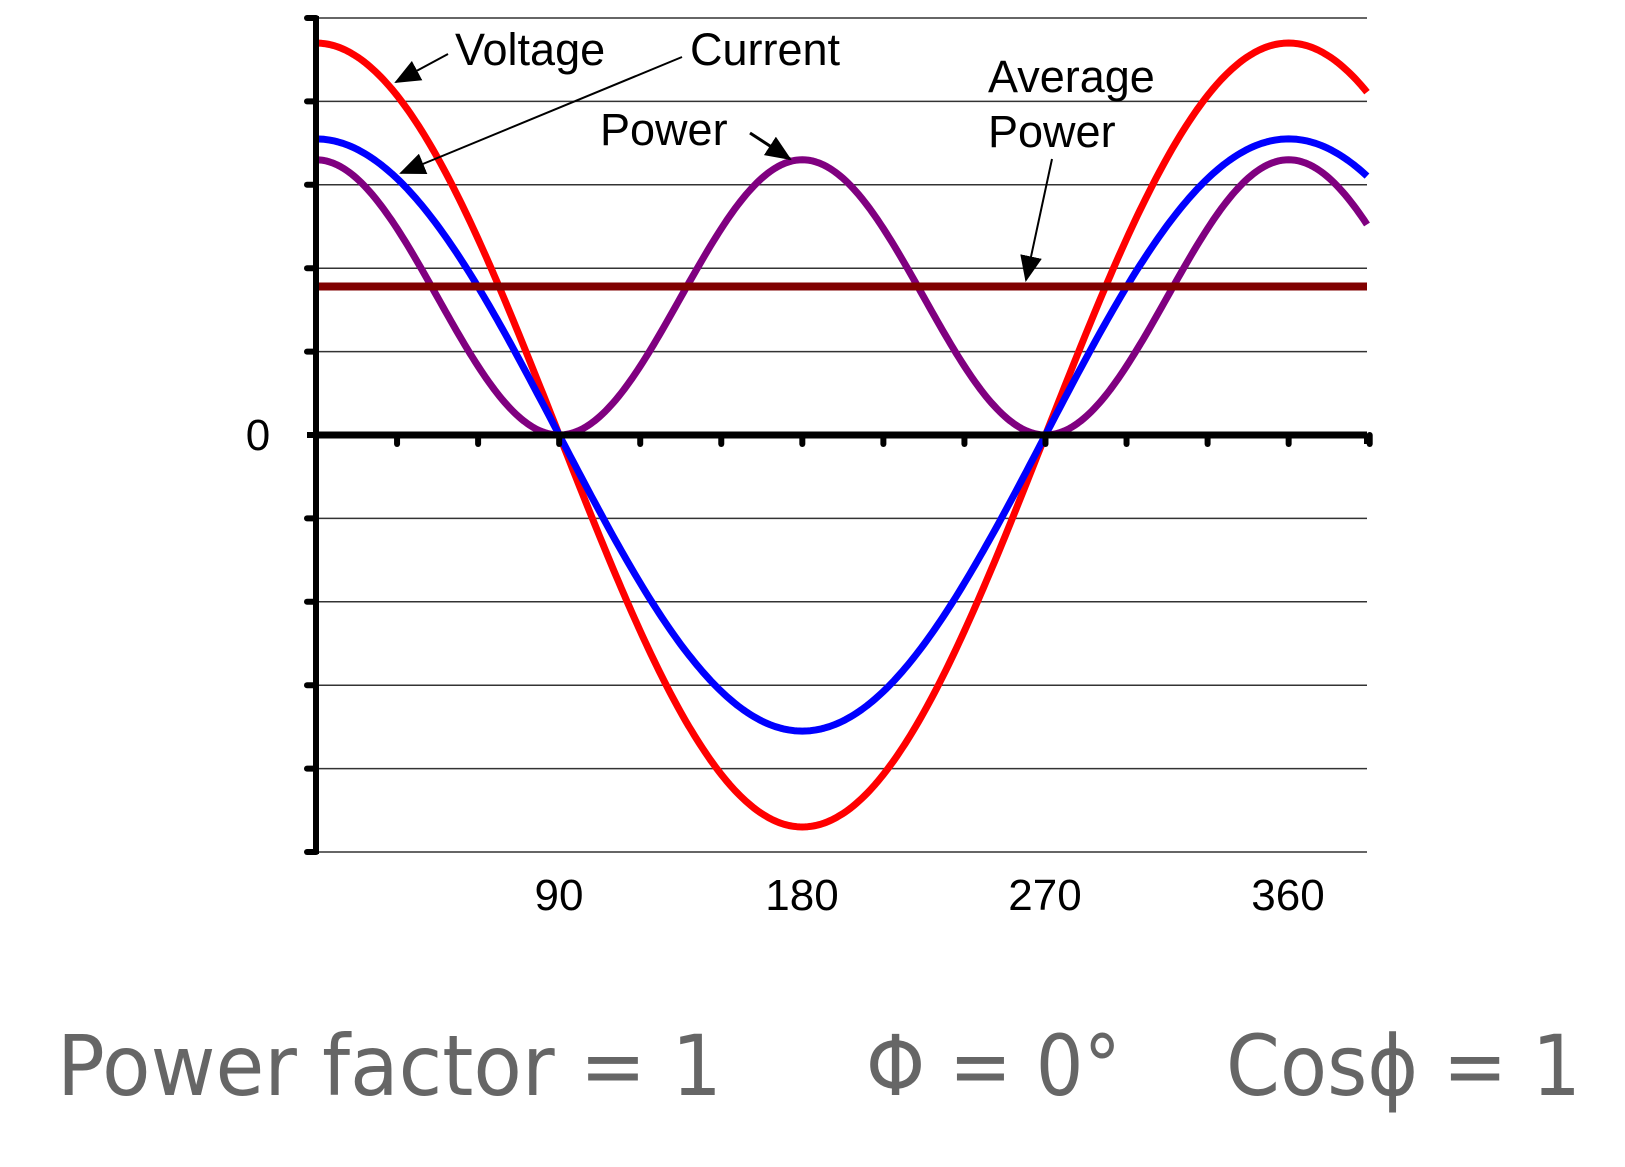 Image resolution: width=1625 pixels, height=1167 pixels. What do you see at coordinates (559, 895) in the screenshot?
I see `x-tick-label-90: 90` at bounding box center [559, 895].